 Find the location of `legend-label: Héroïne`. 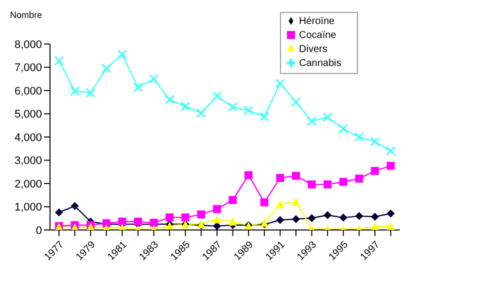

legend-label: Héroïne is located at coordinates (317, 21).